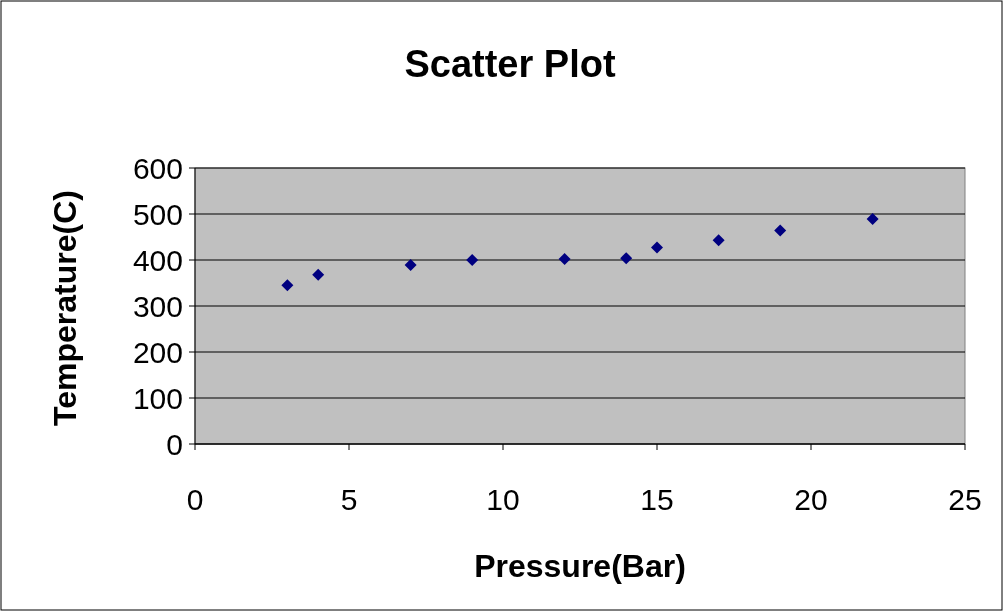 Image resolution: width=1003 pixels, height=611 pixels. Describe the element at coordinates (195, 499) in the screenshot. I see `x-tick-label: 0` at that location.